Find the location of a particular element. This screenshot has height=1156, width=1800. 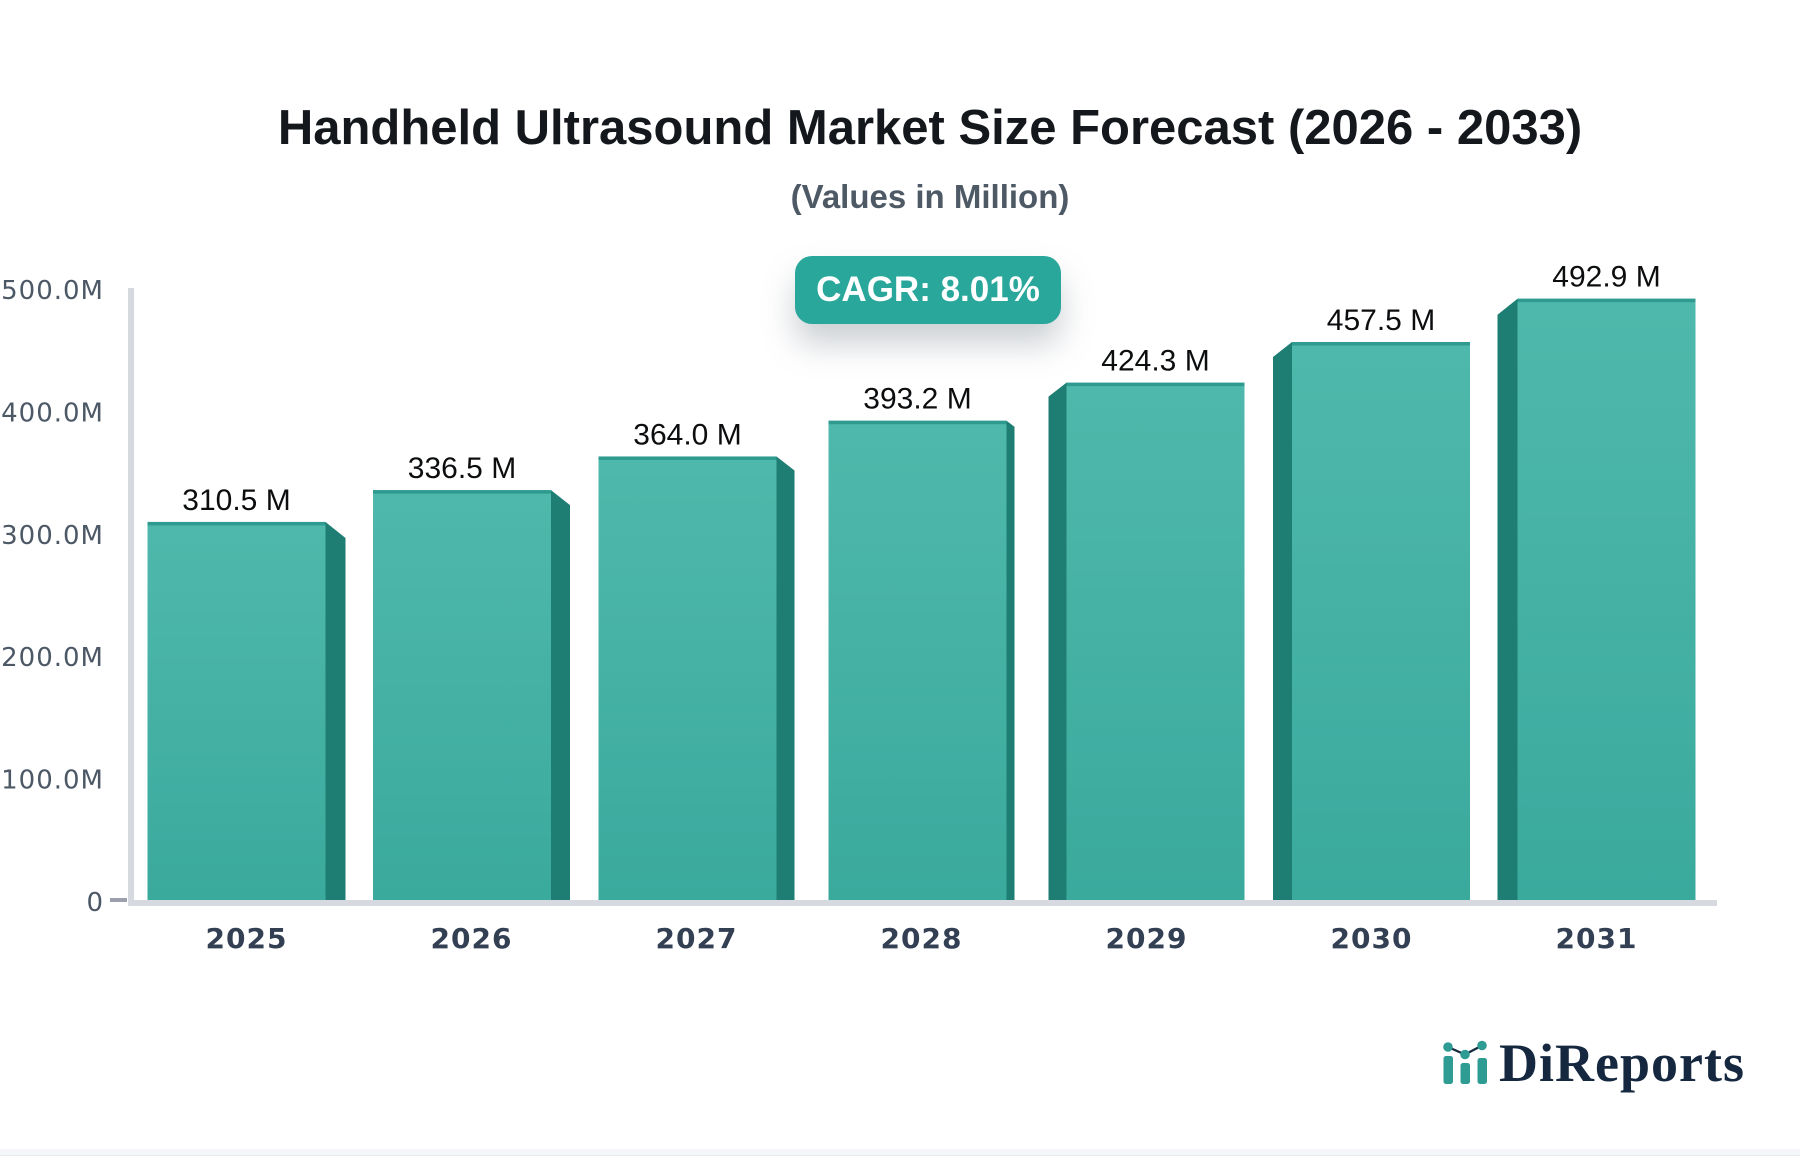

cagr-badge: CAGR: 8.01% is located at coordinates (928, 290).